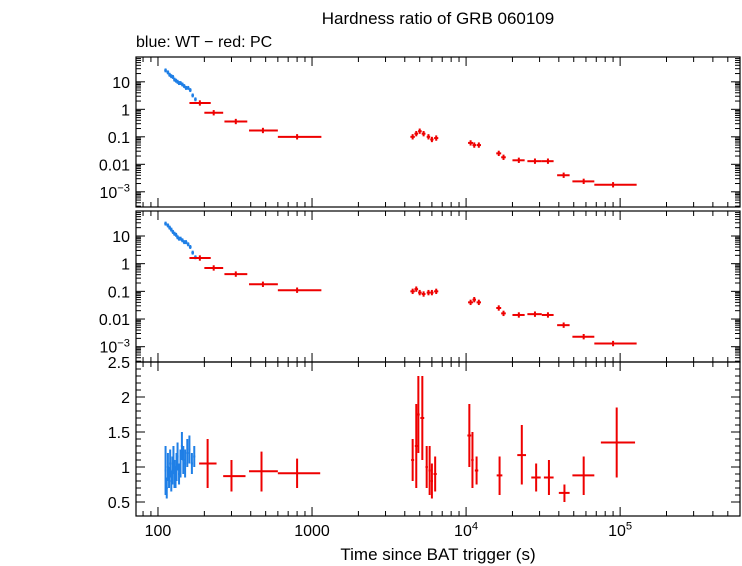 The width and height of the screenshot is (742, 566). I want to click on x-tick-label: 100, so click(158, 531).